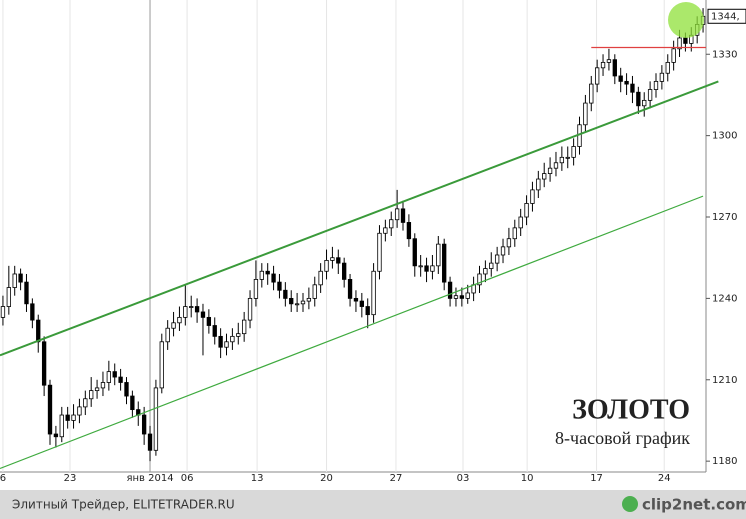  Describe the element at coordinates (622, 438) in the screenshot. I see `chart-subtitle: 8-часовой график` at that location.